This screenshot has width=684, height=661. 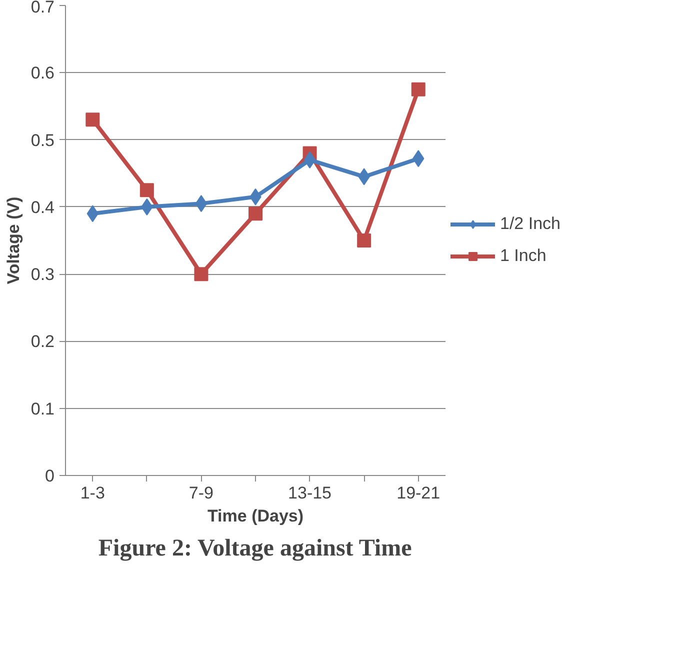 I want to click on x-tick-label: 13-15, so click(x=310, y=493).